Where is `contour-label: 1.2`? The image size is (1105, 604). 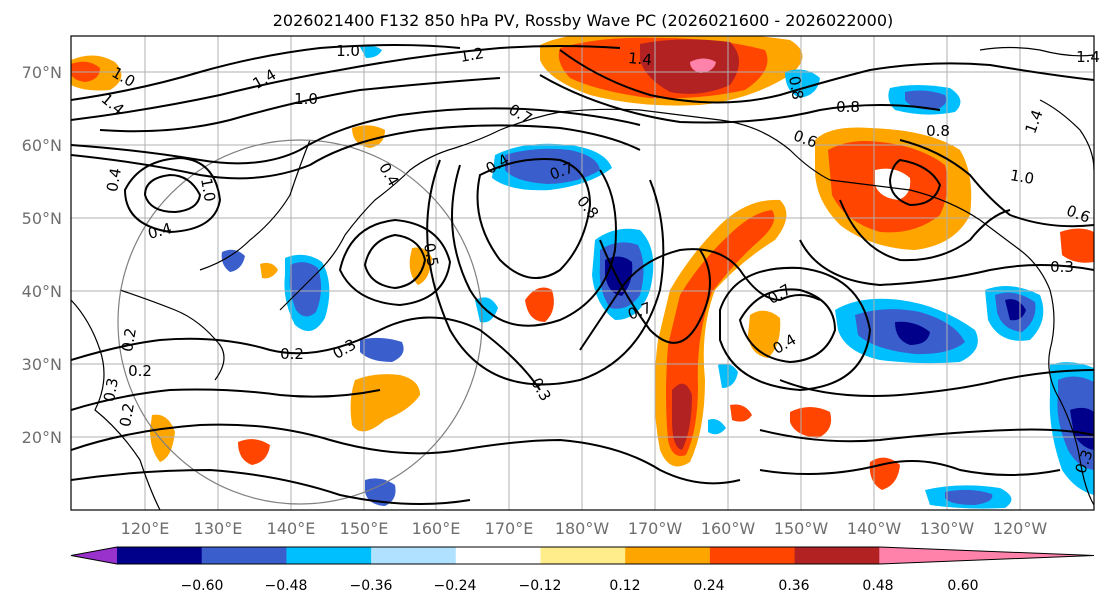
contour-label: 1.2 is located at coordinates (472, 55).